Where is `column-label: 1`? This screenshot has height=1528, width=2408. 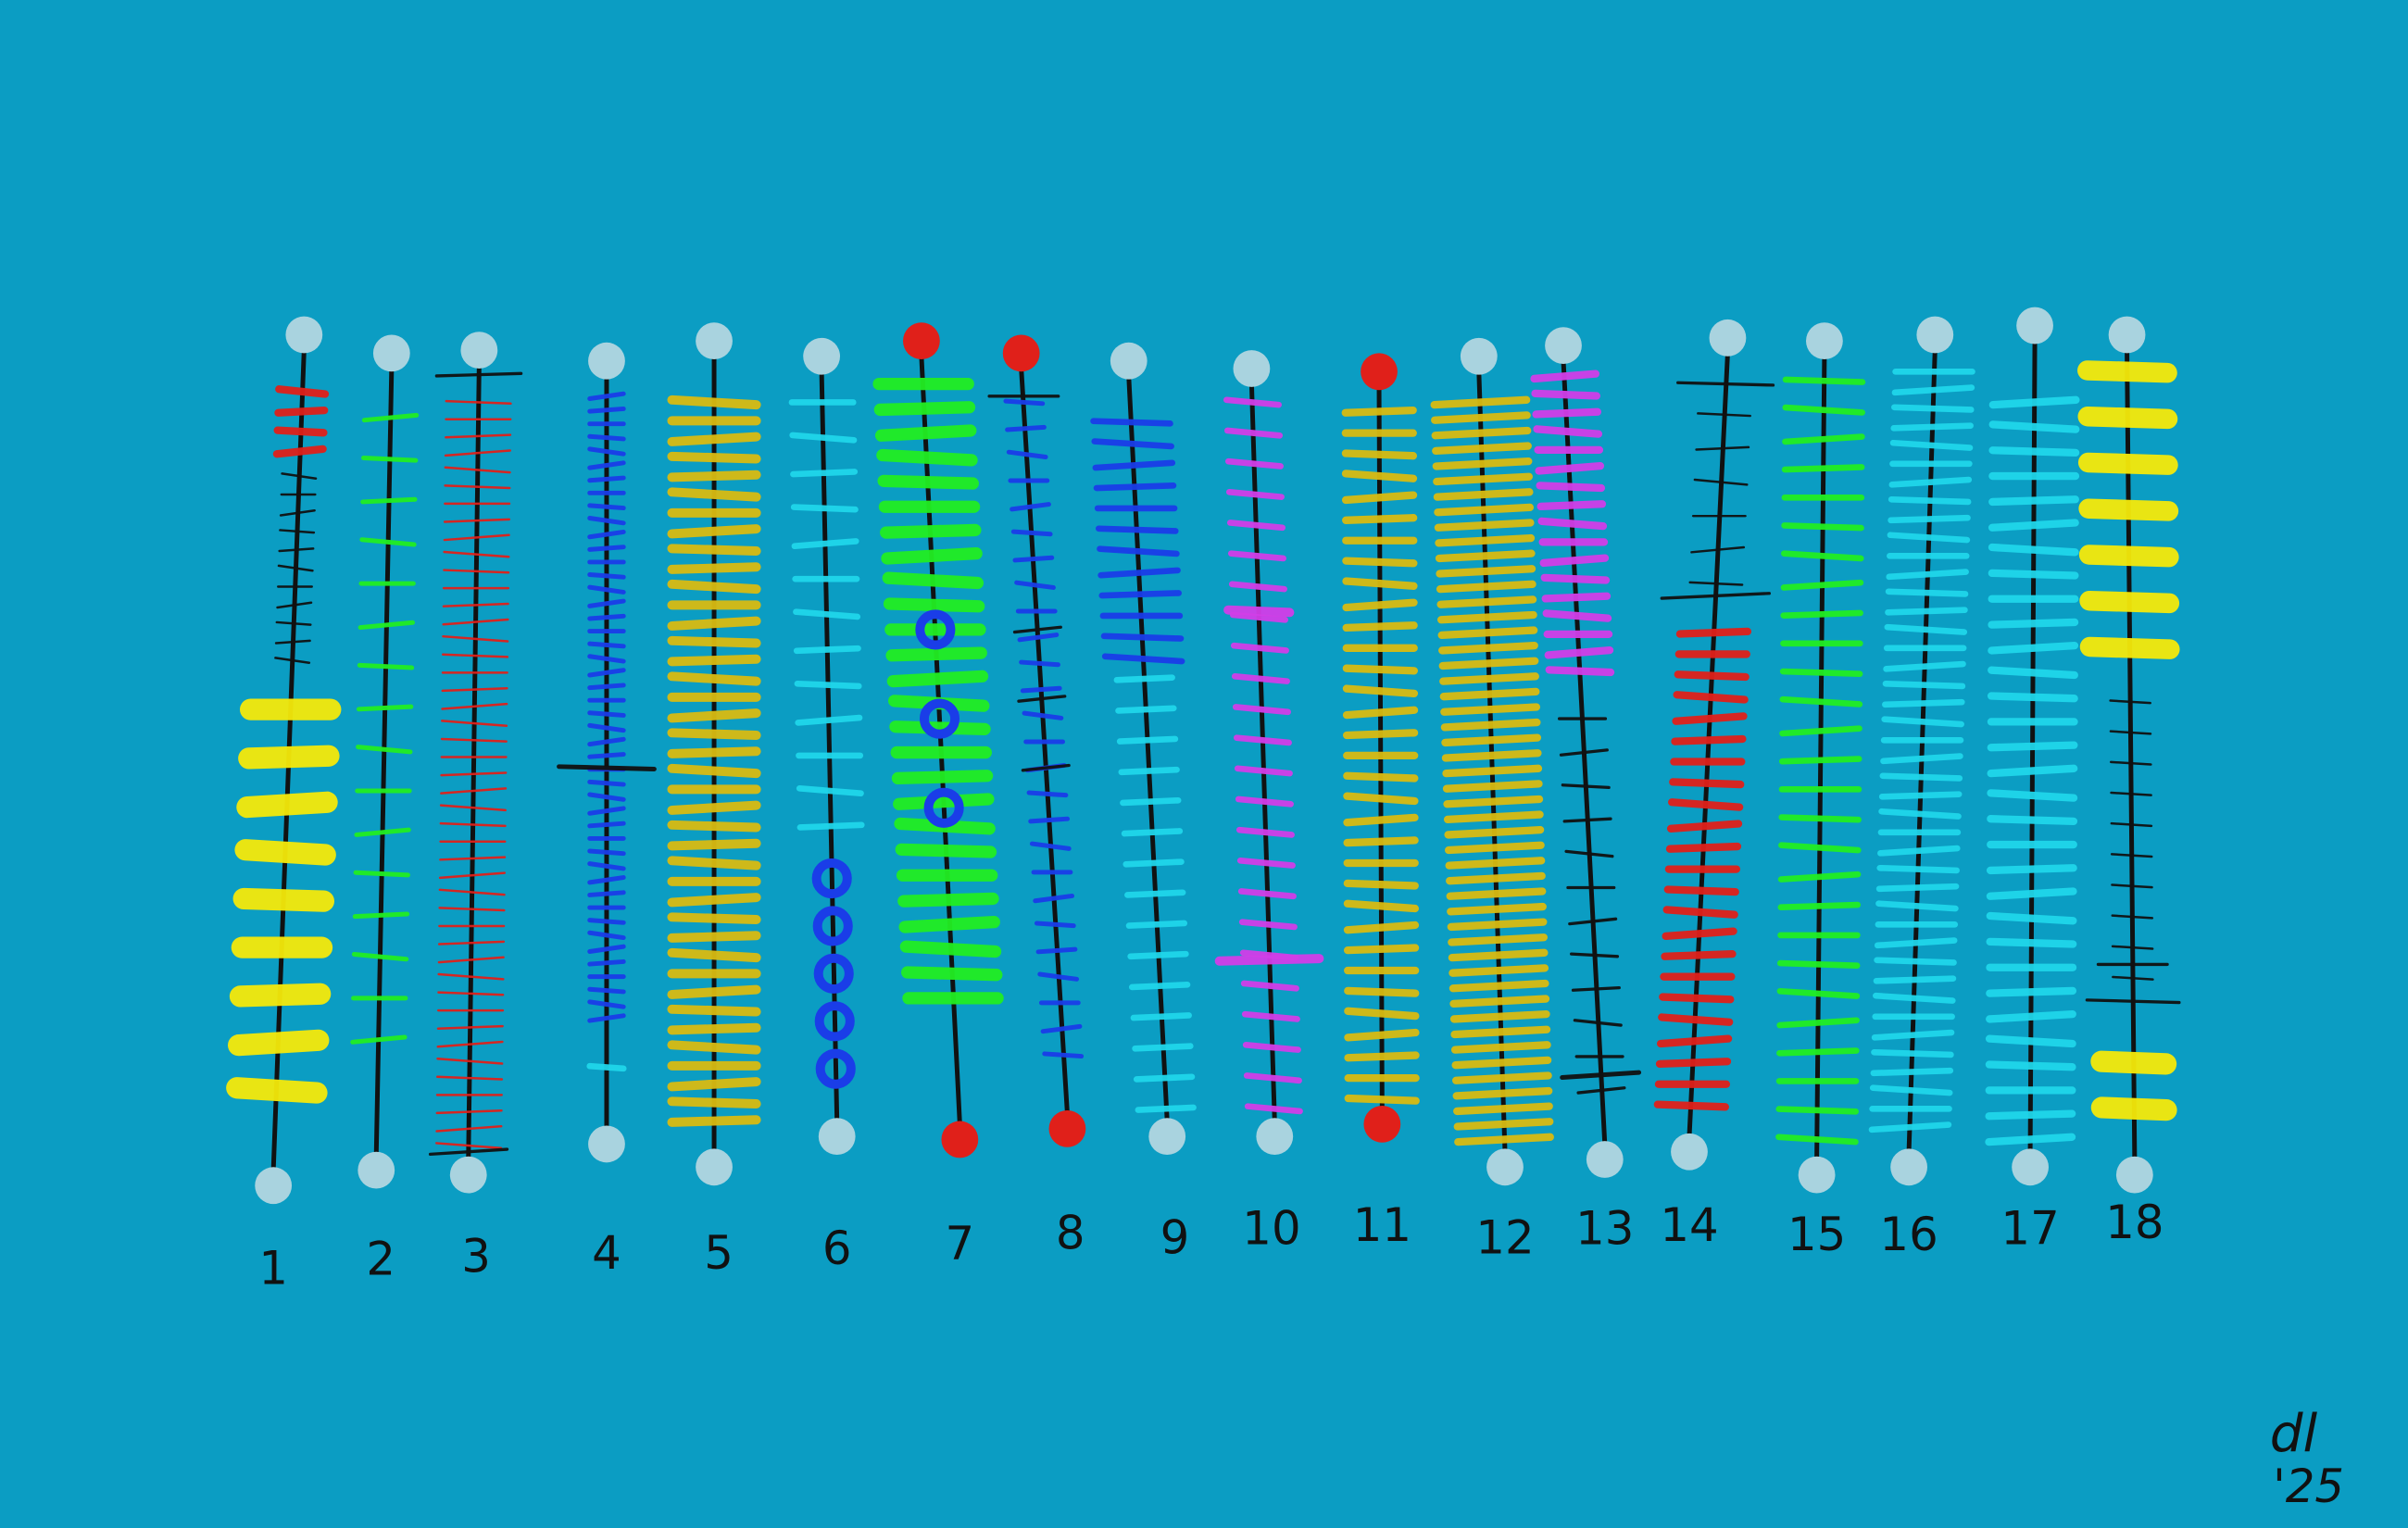
column-label: 1 is located at coordinates (273, 1269).